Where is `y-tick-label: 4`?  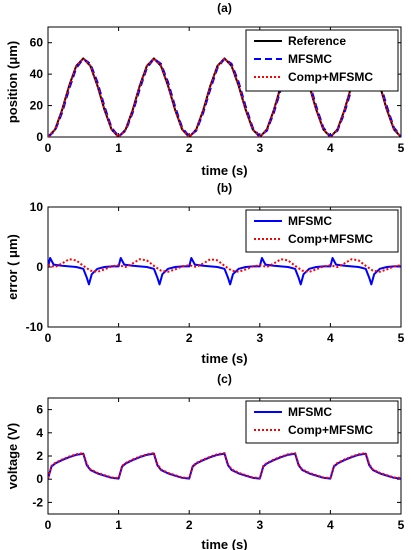
y-tick-label: 4 is located at coordinates (39, 433).